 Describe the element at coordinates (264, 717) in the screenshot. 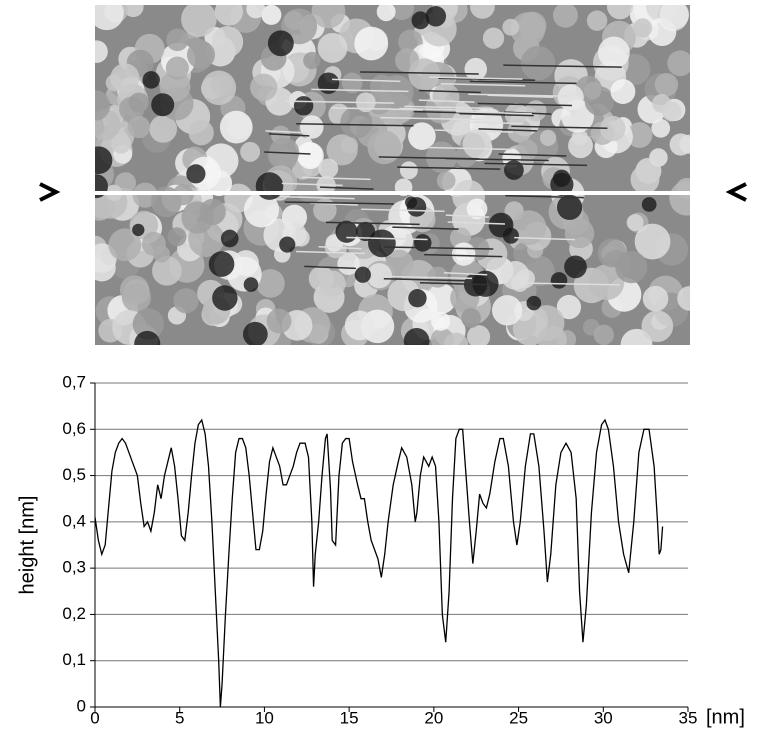

I see `x-tick-label: 10` at that location.